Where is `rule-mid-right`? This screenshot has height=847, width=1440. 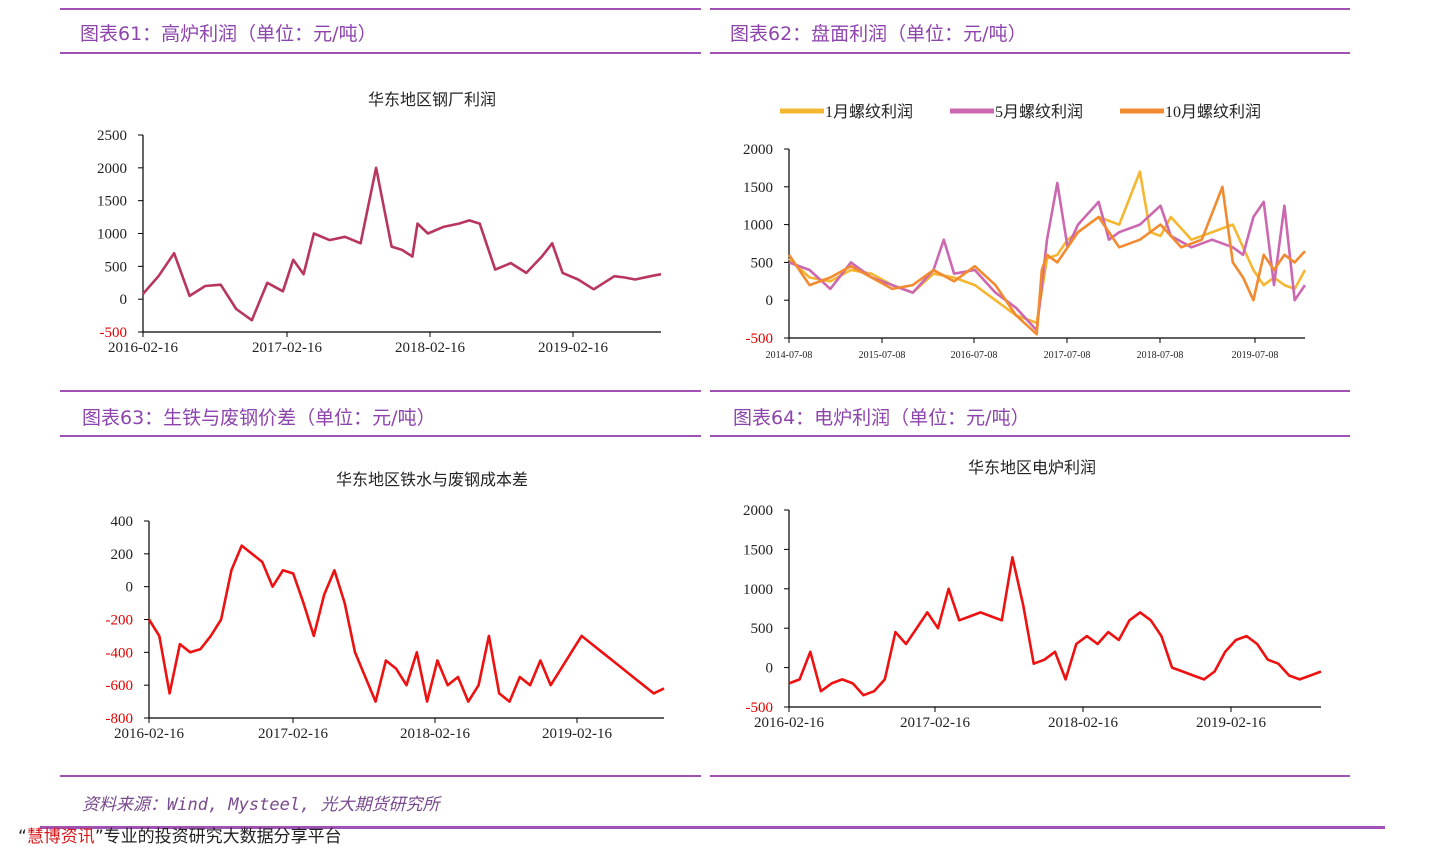
rule-mid-right is located at coordinates (1030, 391).